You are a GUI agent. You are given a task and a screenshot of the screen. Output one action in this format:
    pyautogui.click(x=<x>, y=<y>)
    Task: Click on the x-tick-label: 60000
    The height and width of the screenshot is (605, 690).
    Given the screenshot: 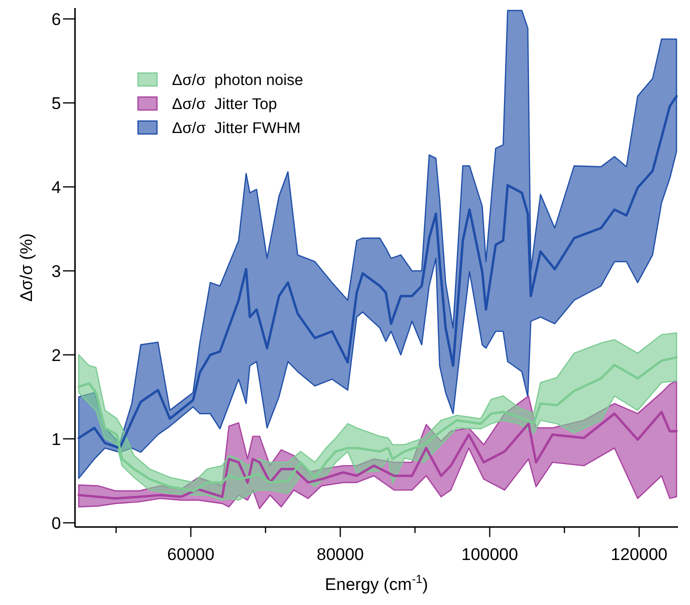 What is the action you would take?
    pyautogui.click(x=190, y=554)
    